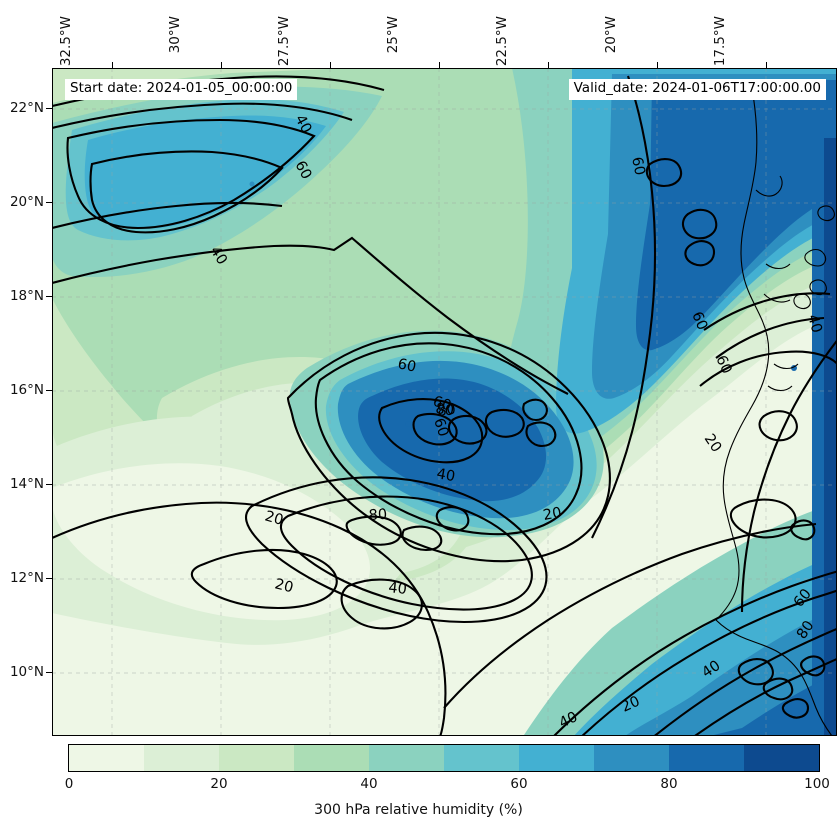  I want to click on ytick-label-4: 14°N, so click(26, 484).